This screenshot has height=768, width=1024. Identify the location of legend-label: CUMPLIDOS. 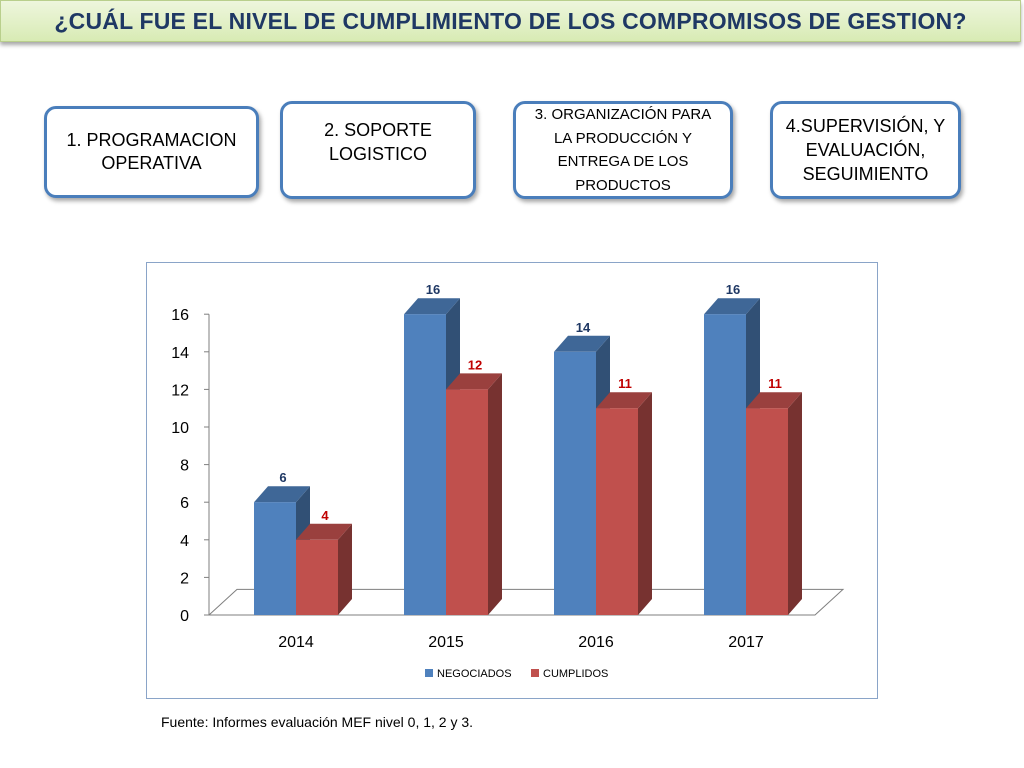
(575, 674).